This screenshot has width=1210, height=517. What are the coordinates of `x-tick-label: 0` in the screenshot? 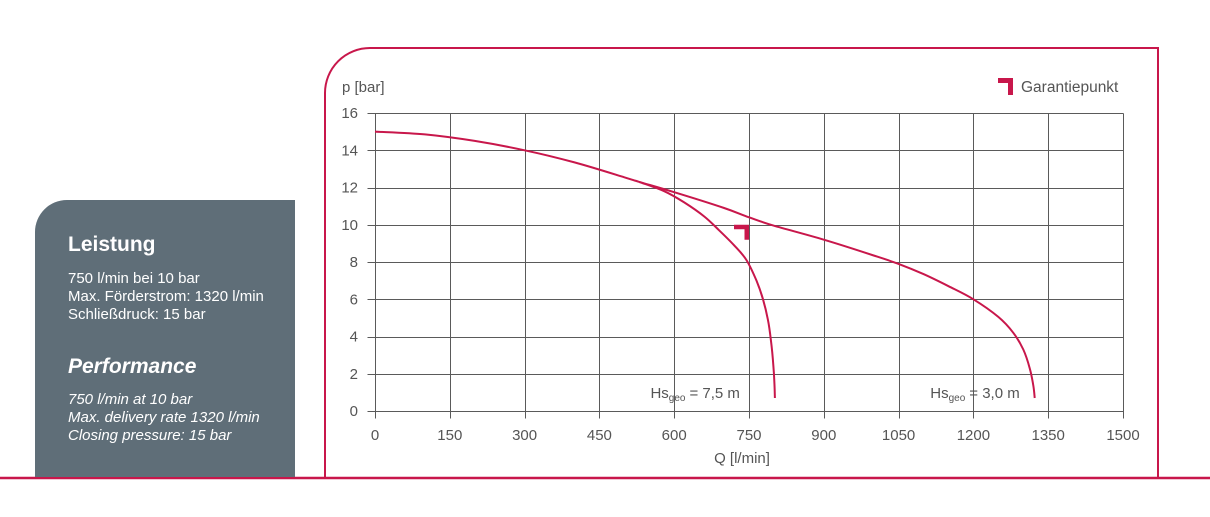 It's located at (375, 435).